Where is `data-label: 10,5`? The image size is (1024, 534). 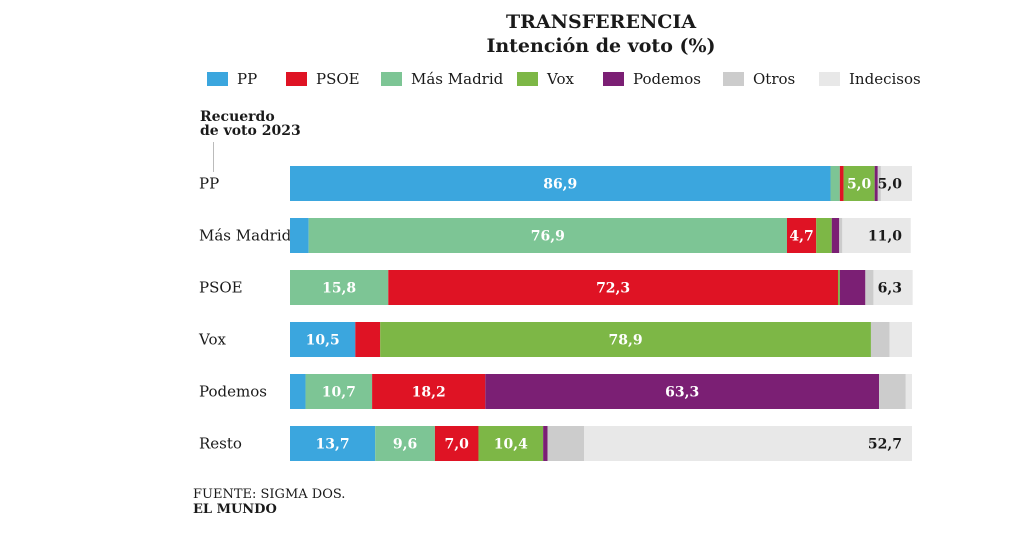
data-label: 10,5 is located at coordinates (323, 341).